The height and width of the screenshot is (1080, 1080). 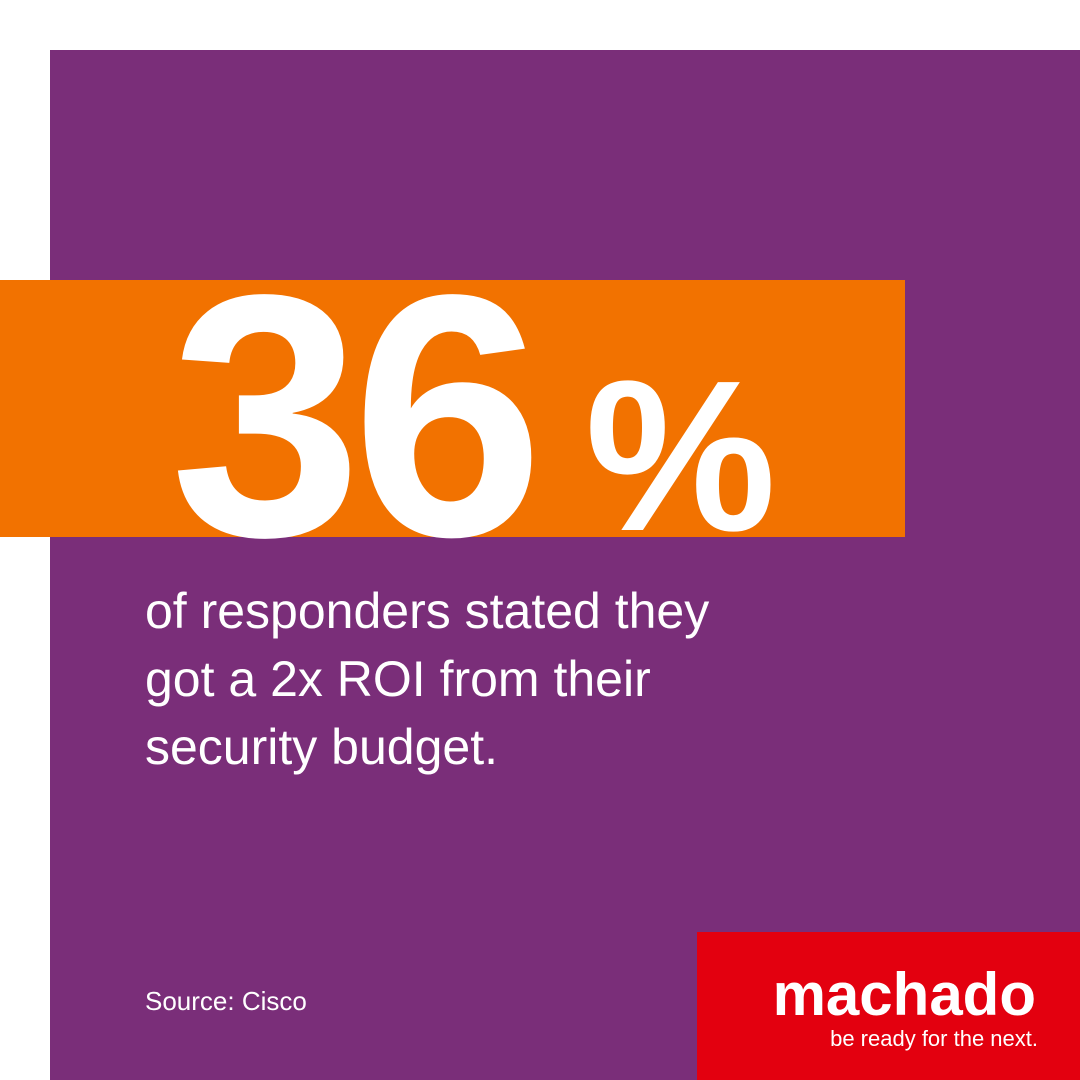 I want to click on stat-number: 36, so click(x=352, y=416).